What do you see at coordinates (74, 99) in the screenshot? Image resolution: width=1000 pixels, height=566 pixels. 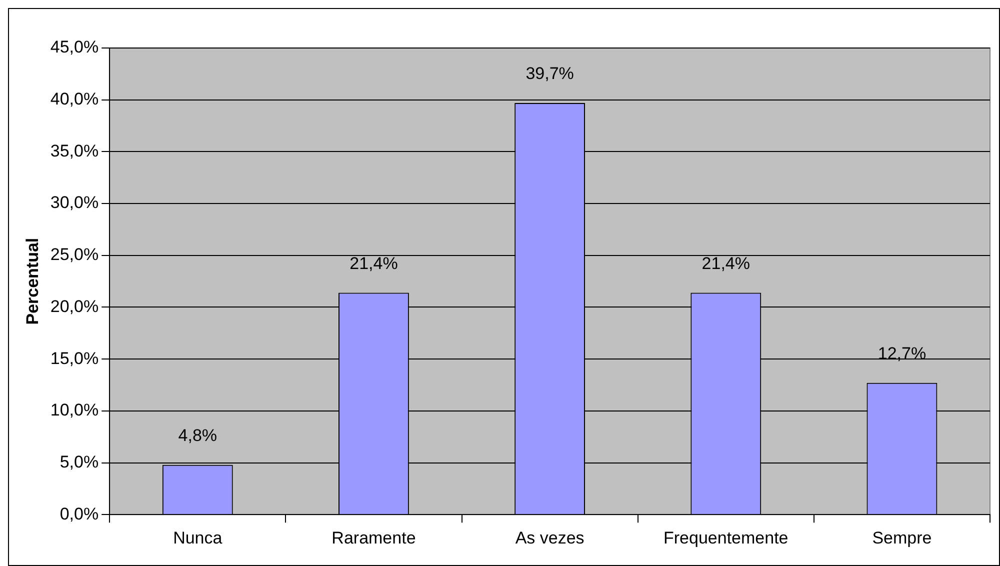 I see `y-tick-label: 40,0%` at bounding box center [74, 99].